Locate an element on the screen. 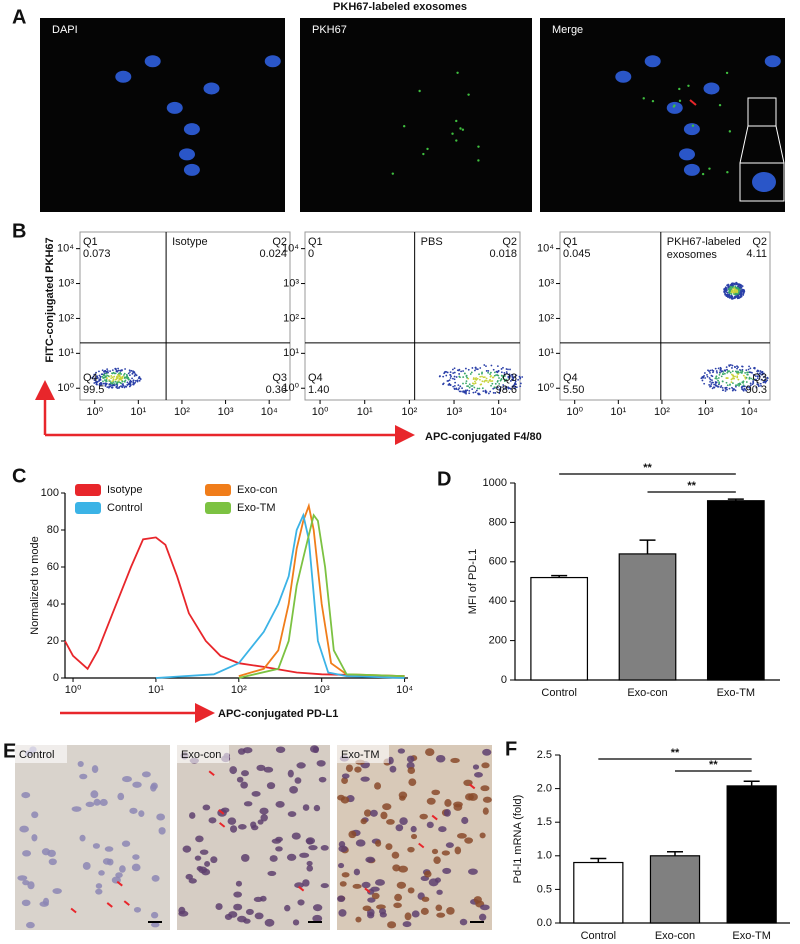  quadrant-value: 5.50 is located at coordinates (573, 390).